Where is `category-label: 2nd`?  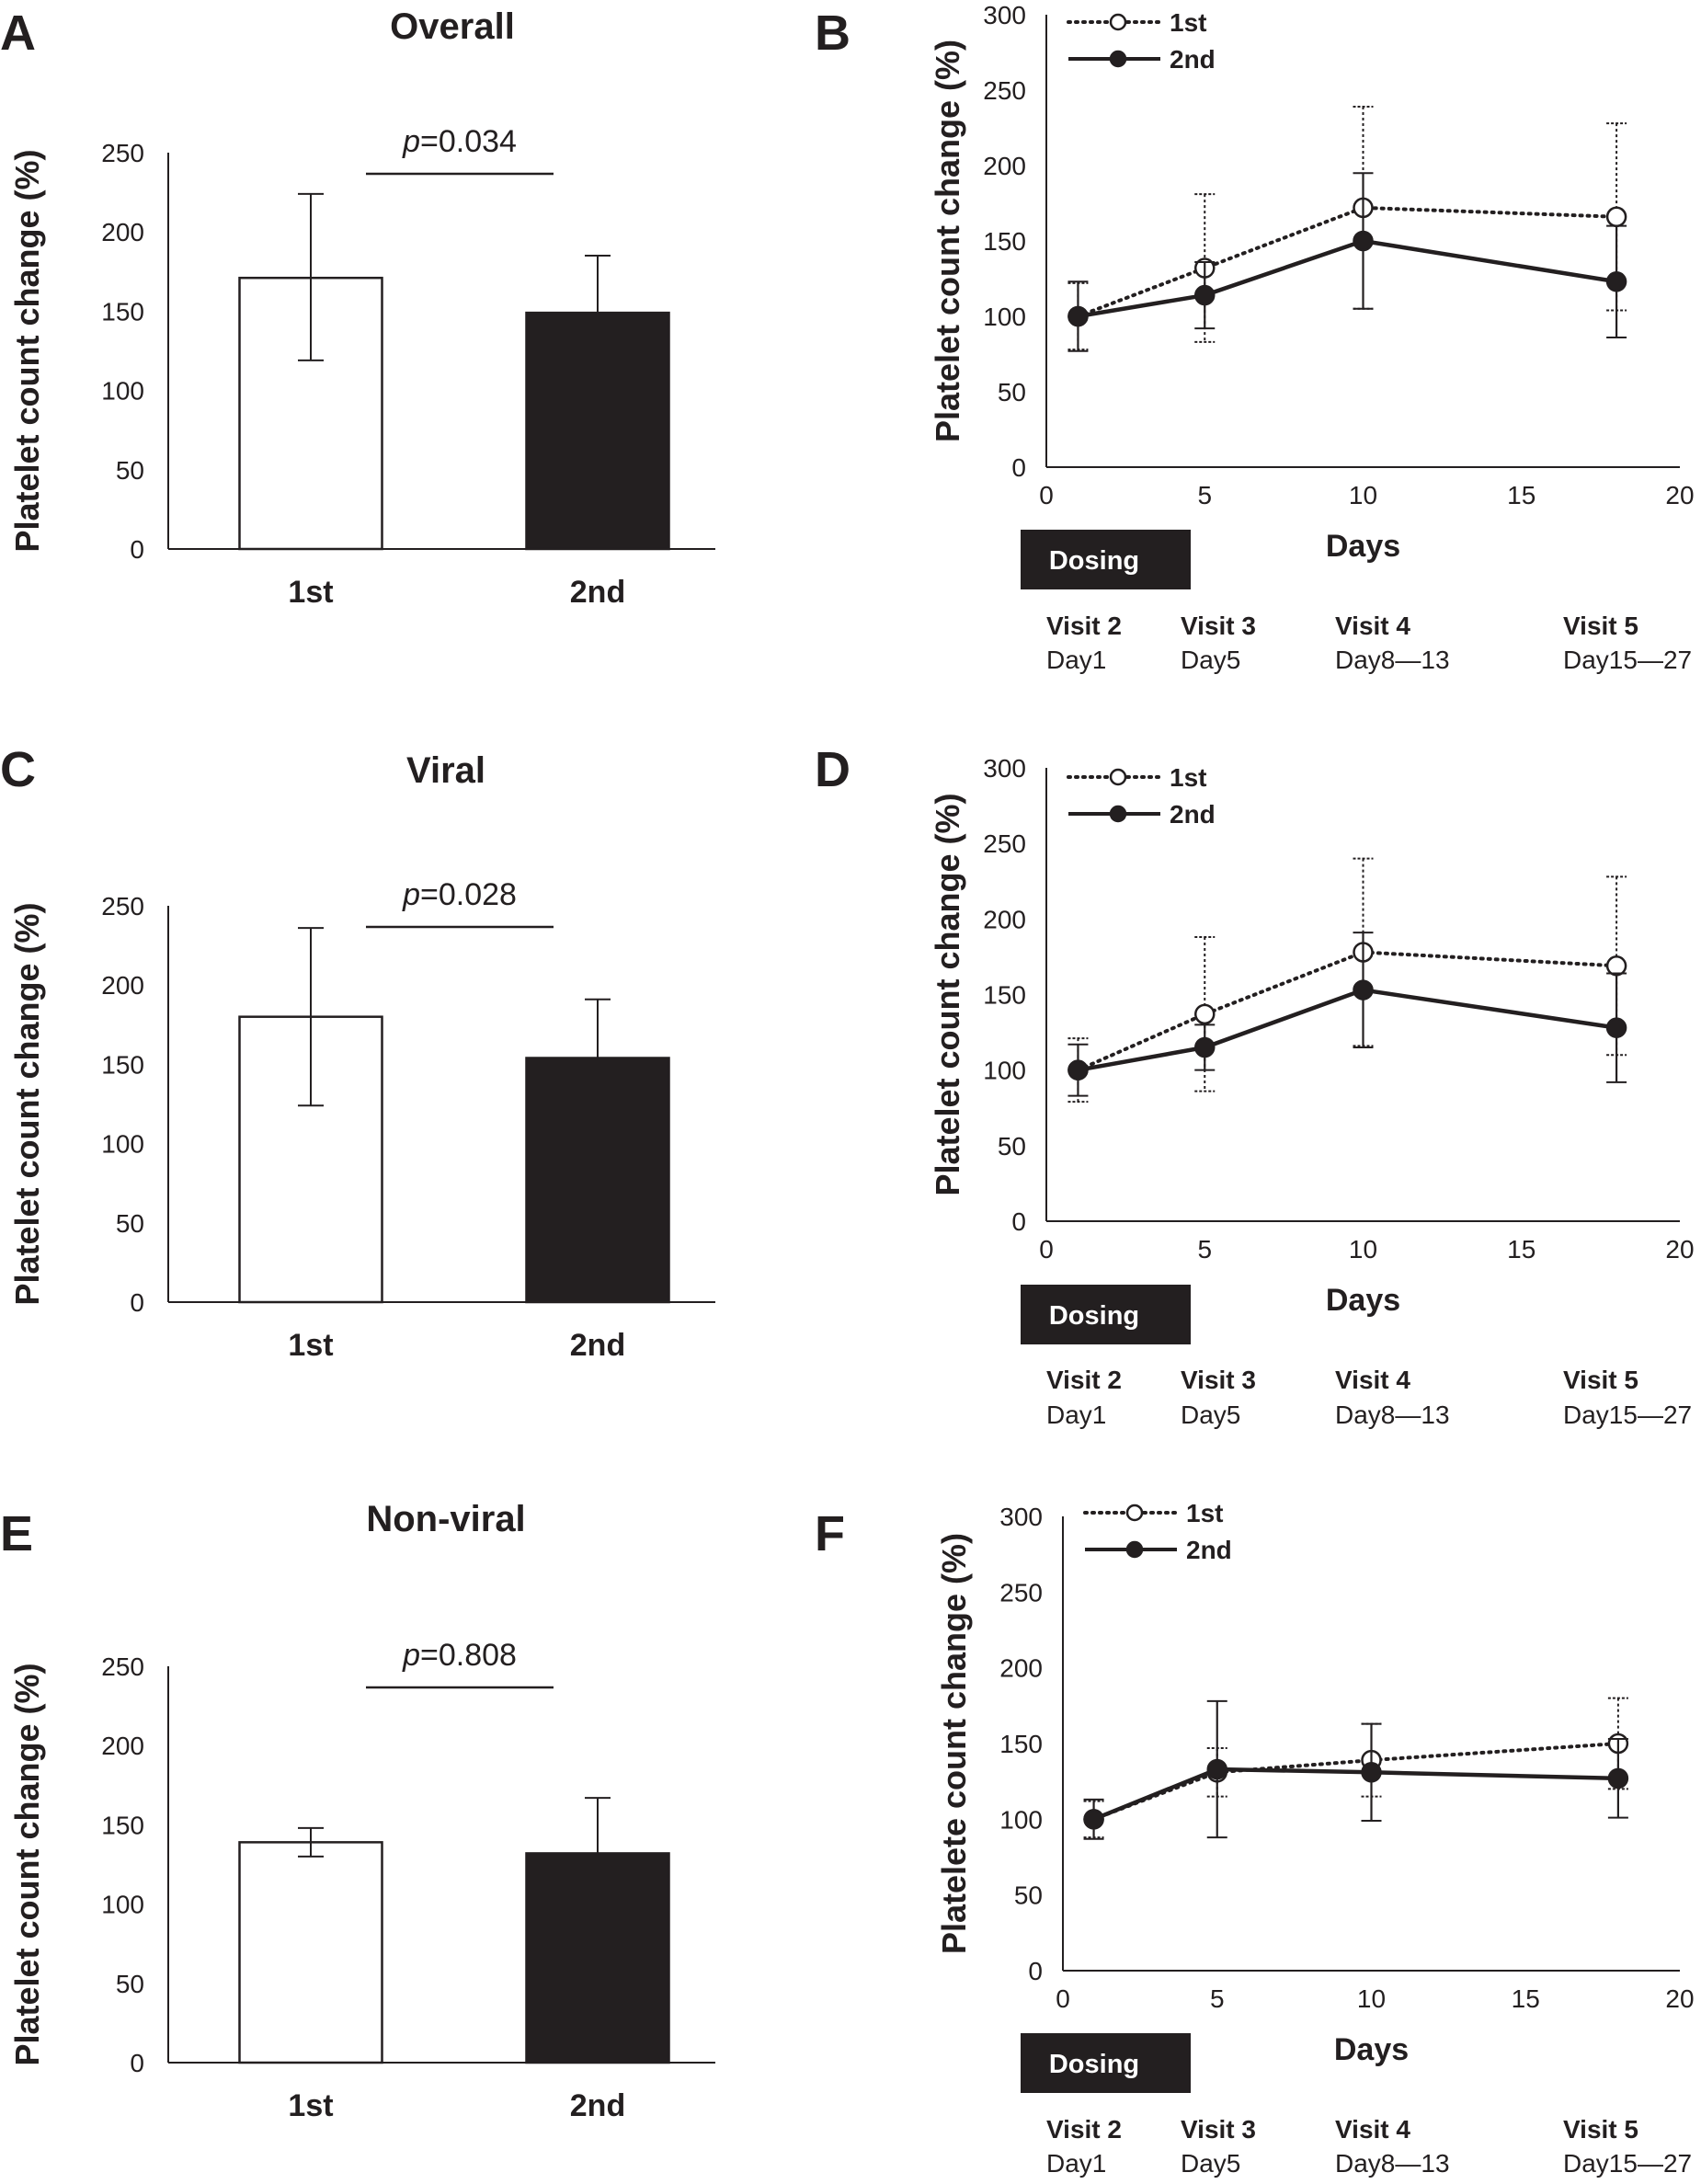
category-label: 2nd is located at coordinates (597, 1345).